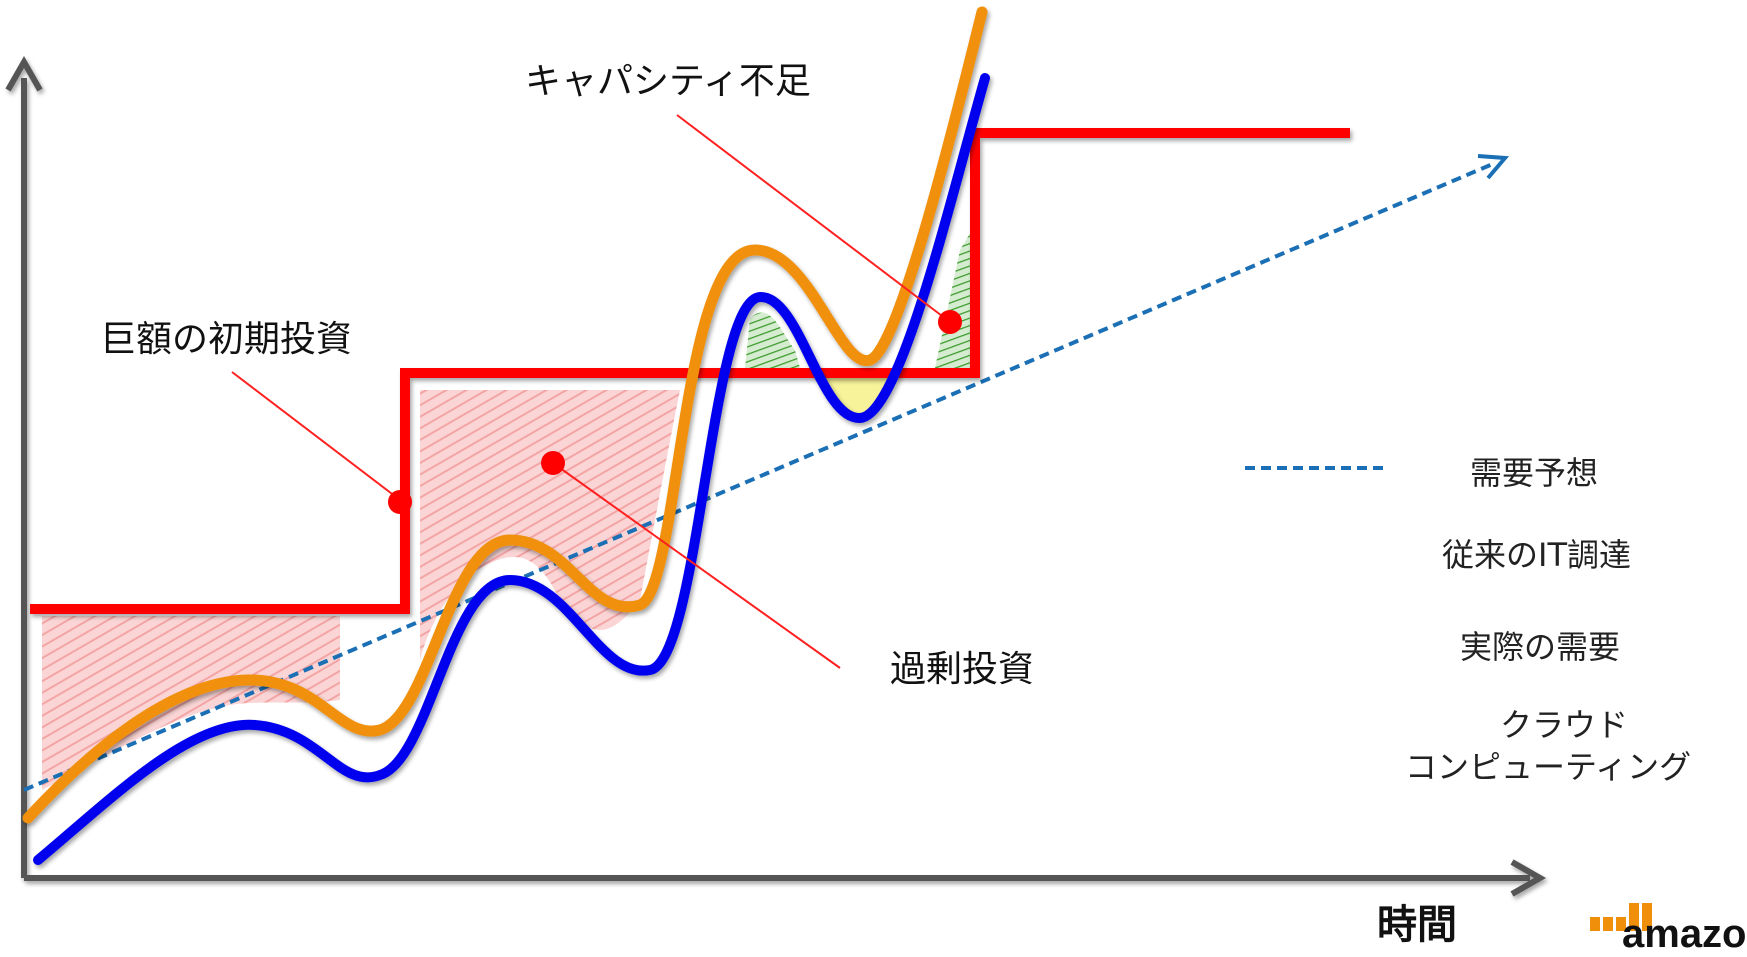 Image resolution: width=1747 pixels, height=957 pixels. What do you see at coordinates (226, 339) in the screenshot?
I see `label-initial-investment: 巨額の初期投資` at bounding box center [226, 339].